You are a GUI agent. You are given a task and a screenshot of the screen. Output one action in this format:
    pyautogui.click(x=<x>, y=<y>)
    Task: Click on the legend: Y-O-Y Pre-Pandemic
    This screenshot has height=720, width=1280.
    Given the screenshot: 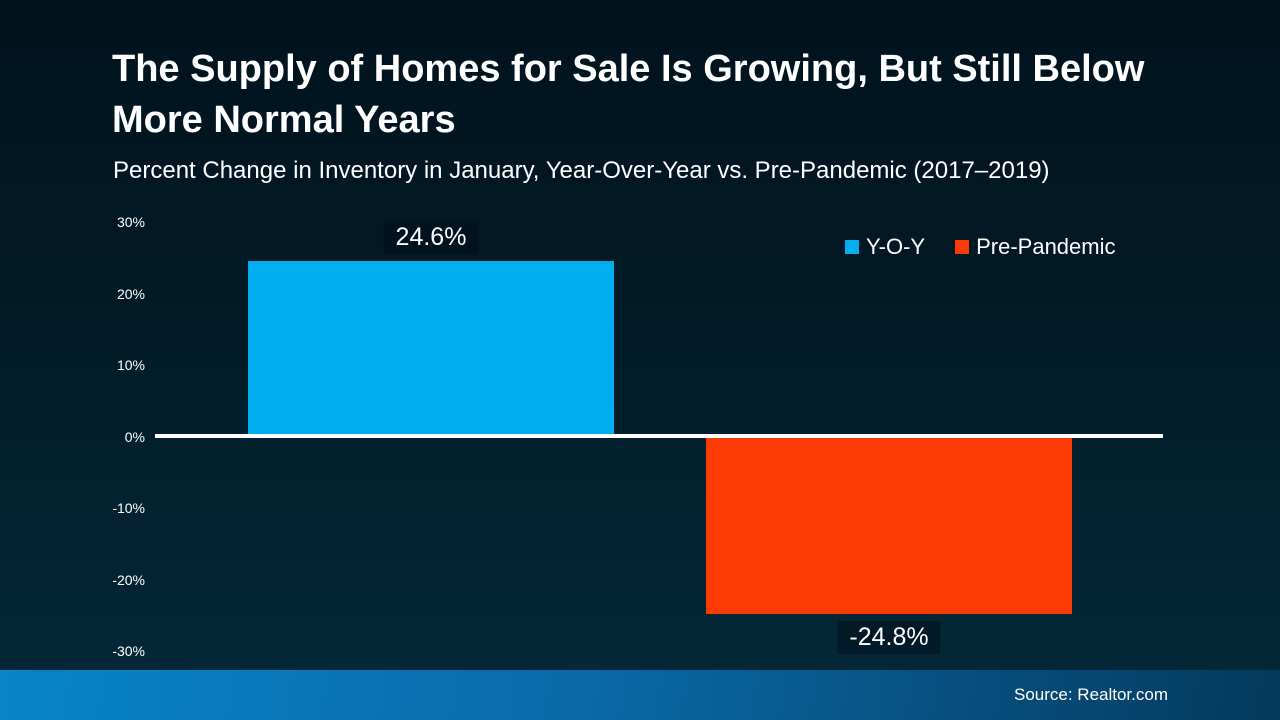 What is the action you would take?
    pyautogui.click(x=980, y=247)
    